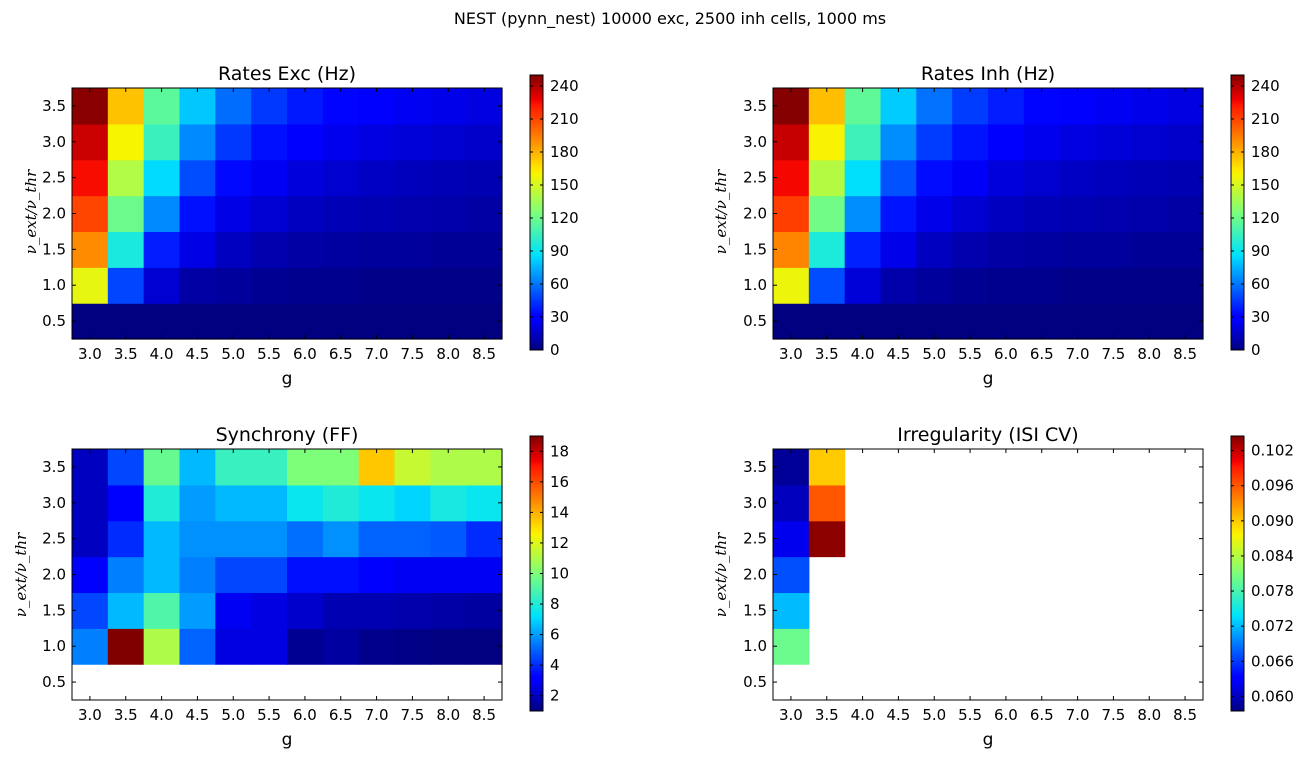  What do you see at coordinates (54, 682) in the screenshot?
I see `synchrony-y-tick-label: 0.5` at bounding box center [54, 682].